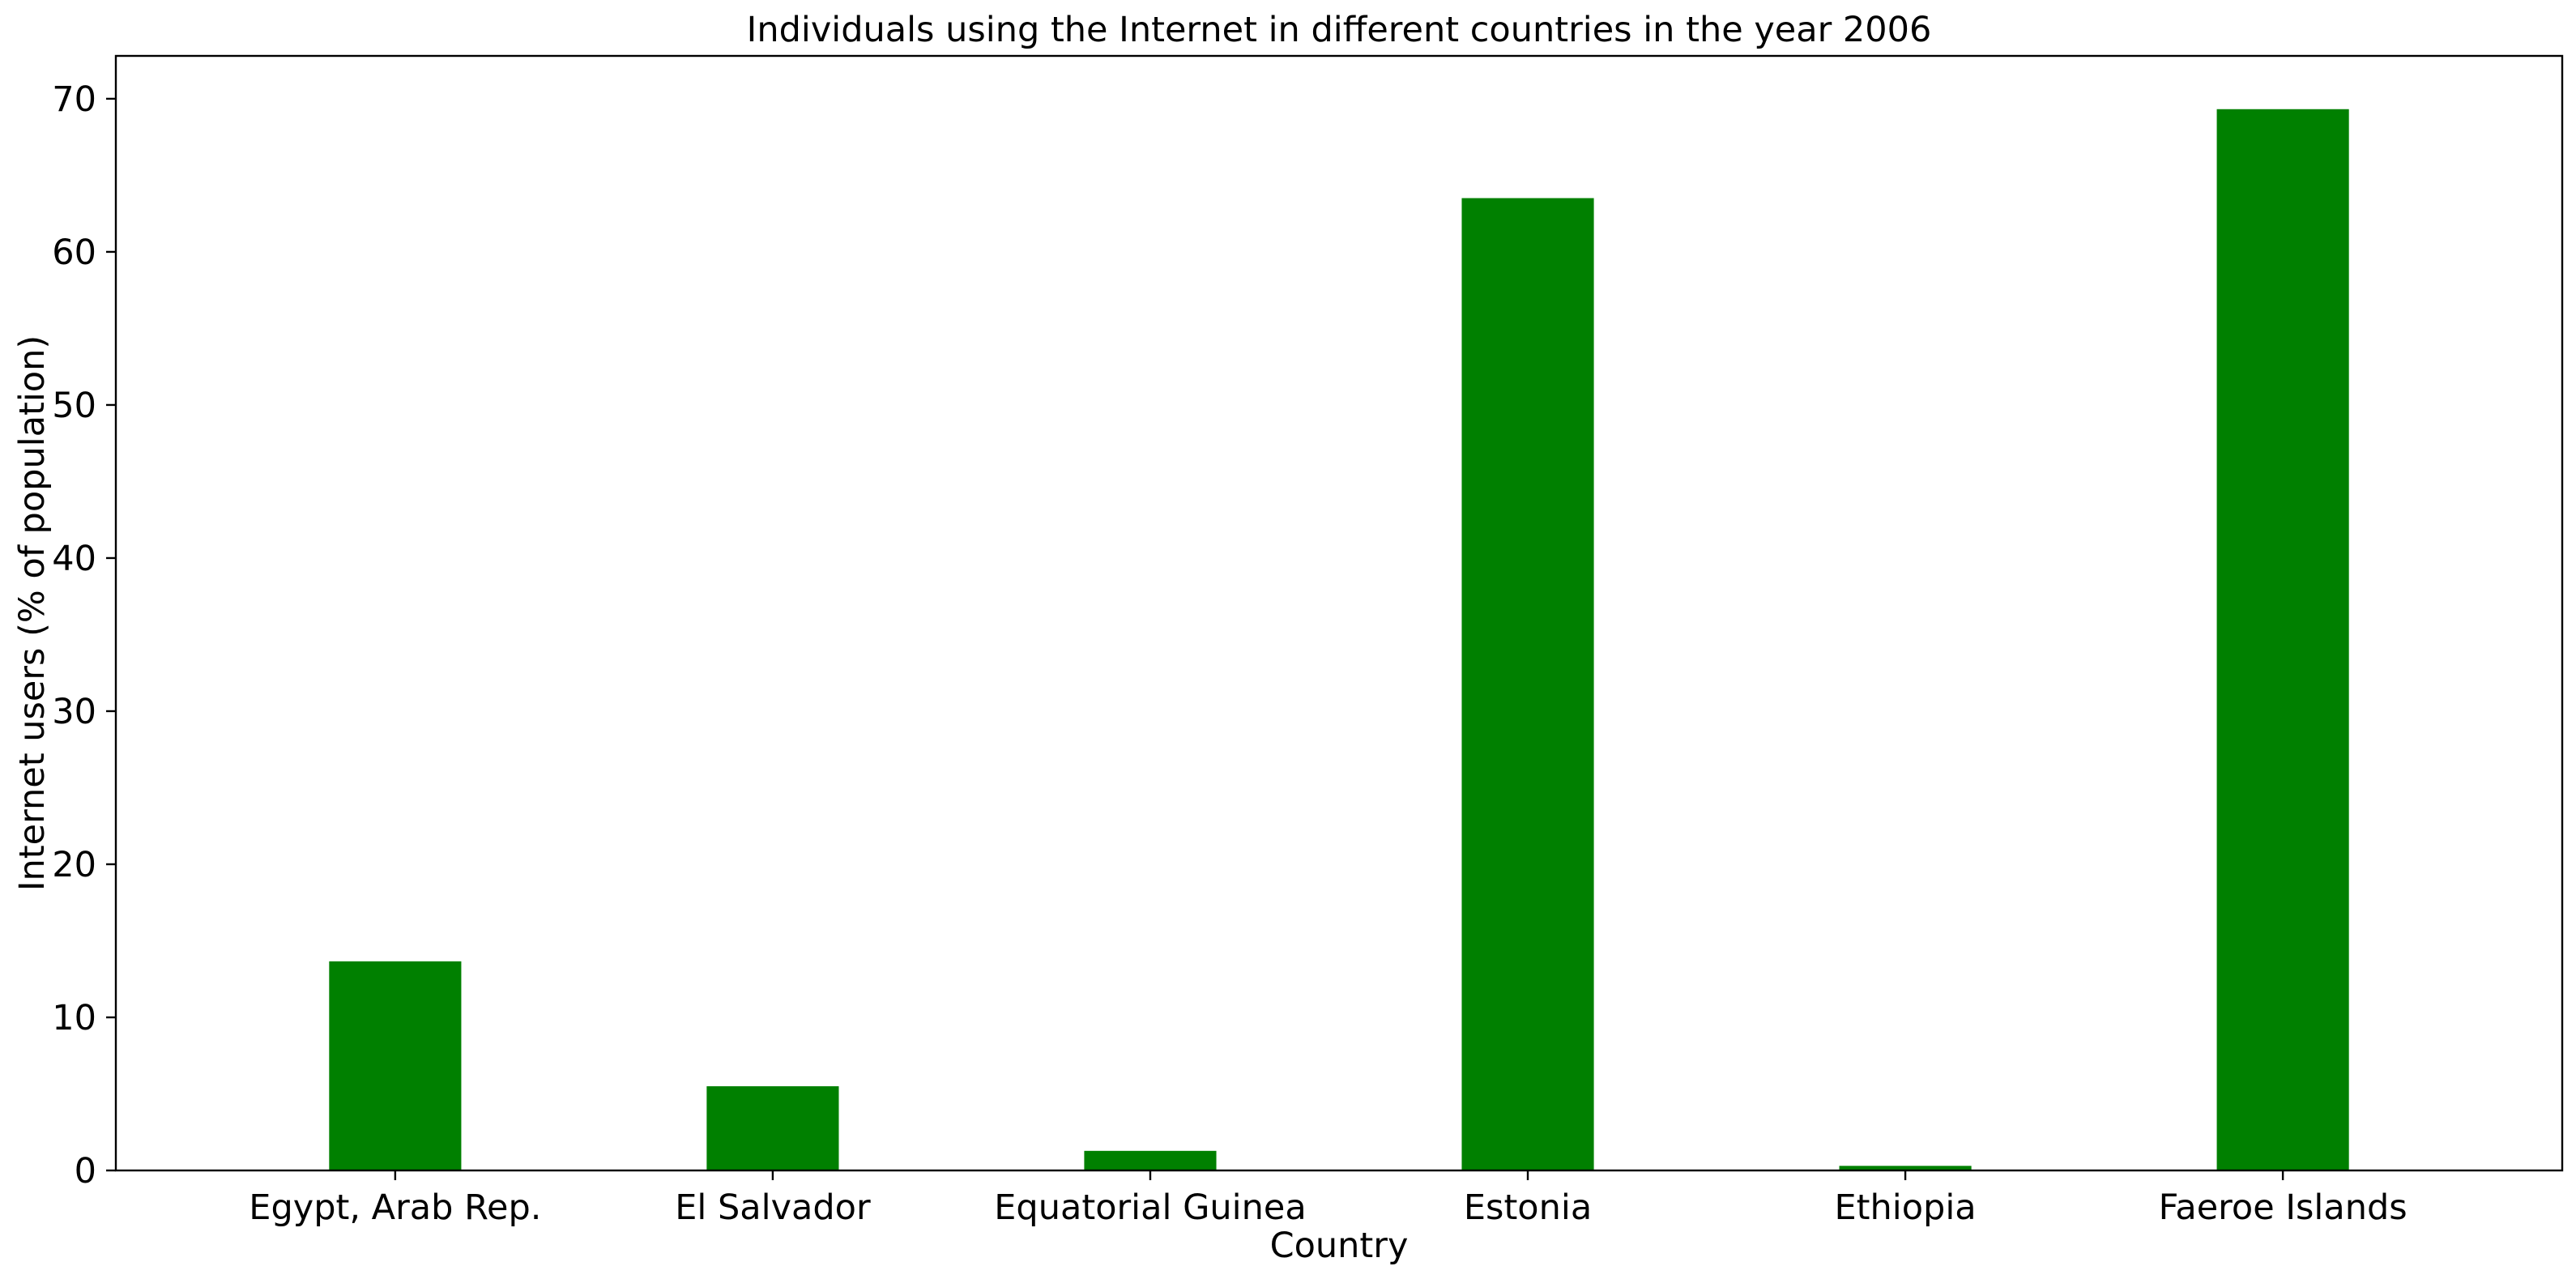 The width and height of the screenshot is (2576, 1279). I want to click on y-tick-label-4: 40, so click(74, 559).